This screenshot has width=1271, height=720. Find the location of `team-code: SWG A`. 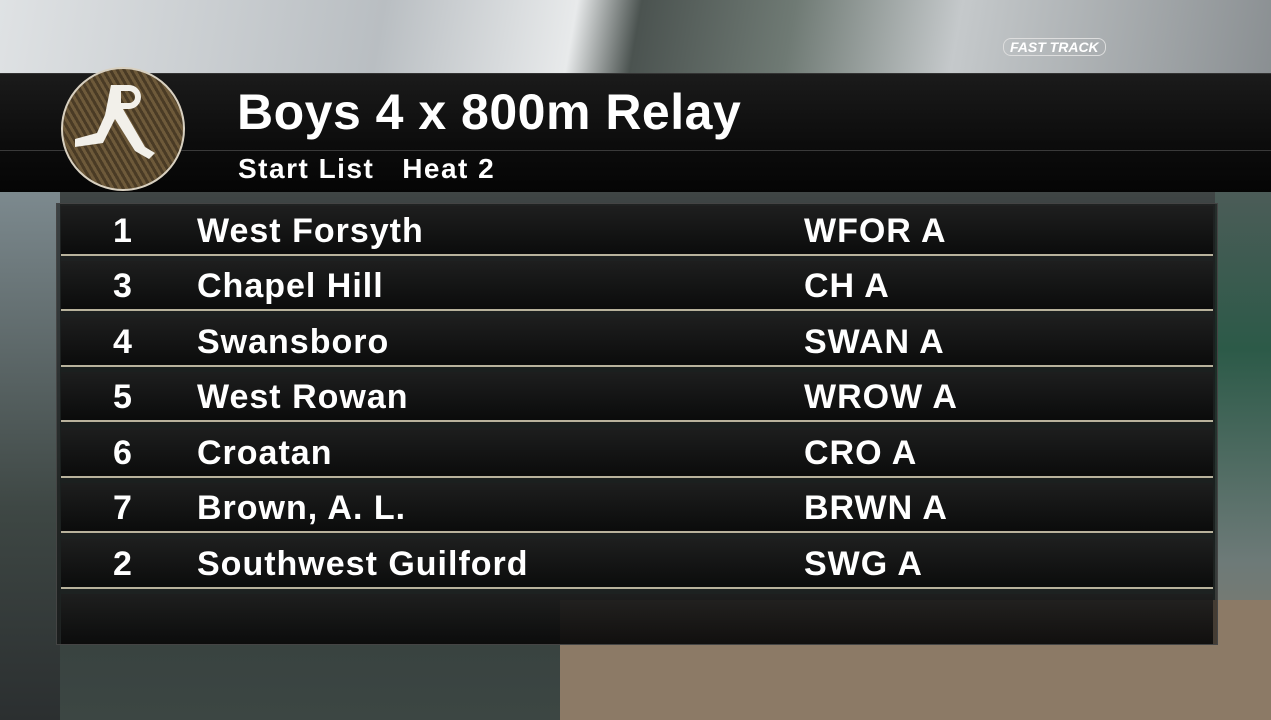

team-code: SWG A is located at coordinates (863, 564).